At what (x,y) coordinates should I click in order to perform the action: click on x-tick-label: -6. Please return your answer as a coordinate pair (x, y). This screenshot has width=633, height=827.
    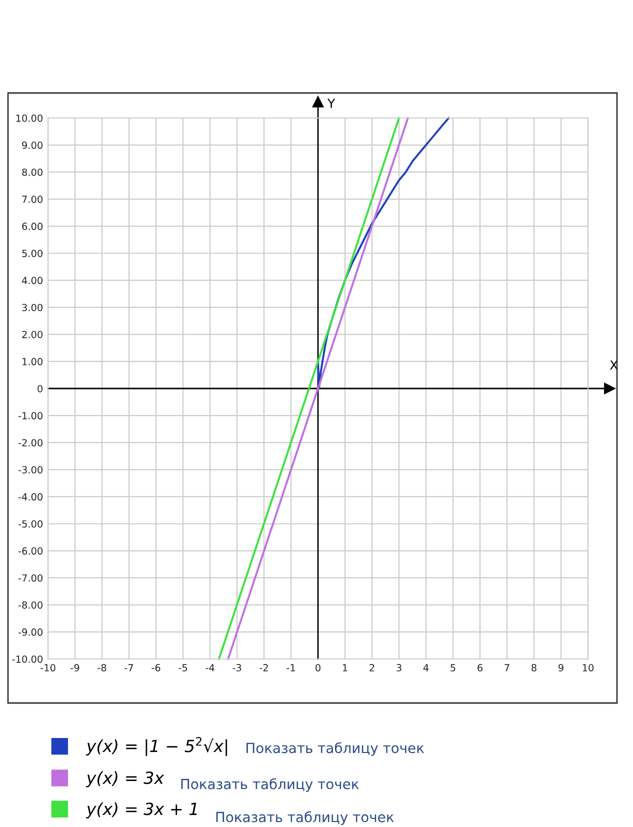
    Looking at the image, I should click on (156, 668).